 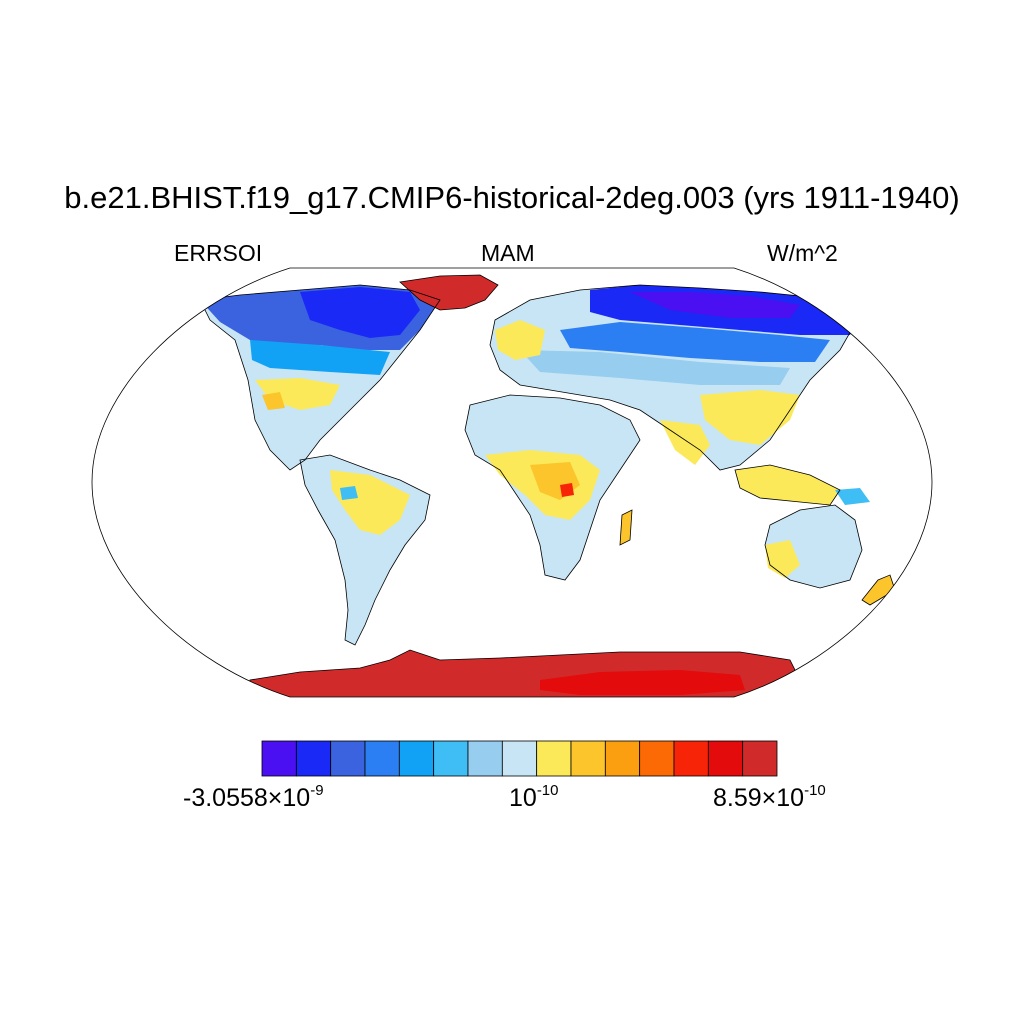 I want to click on asia-yellow, so click(x=750, y=417).